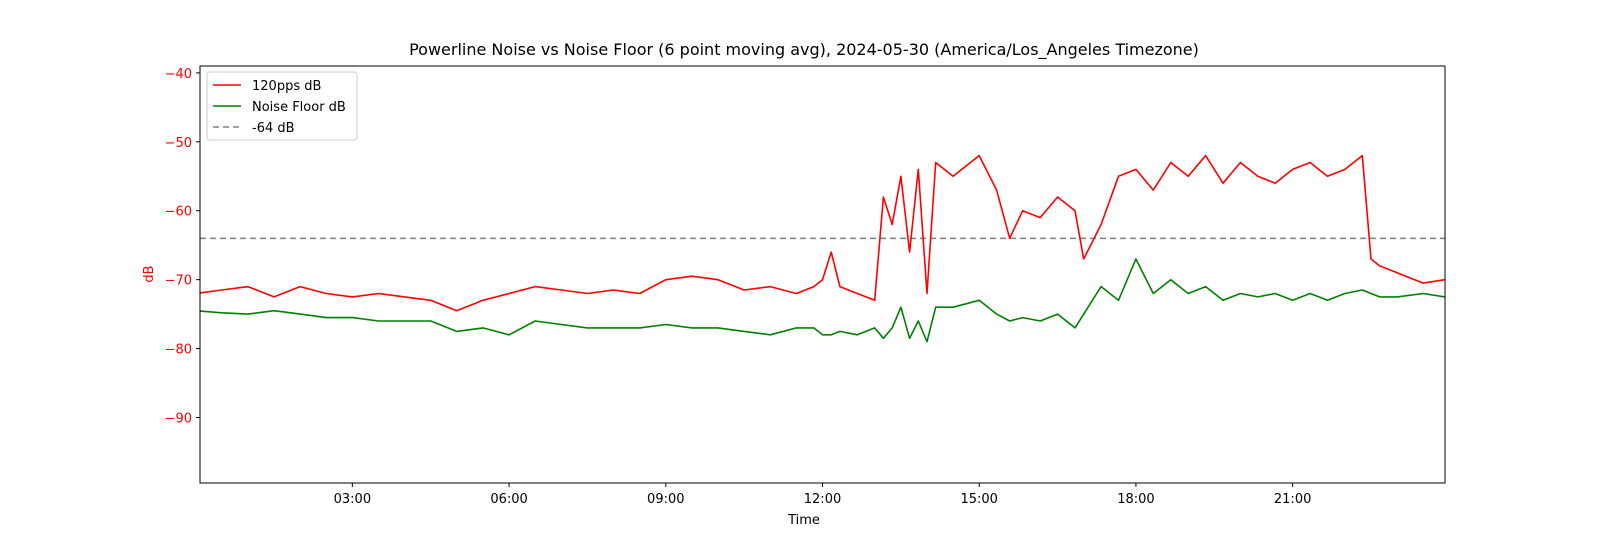 The image size is (1600, 544). I want to click on legend-label: -64 dB, so click(273, 128).